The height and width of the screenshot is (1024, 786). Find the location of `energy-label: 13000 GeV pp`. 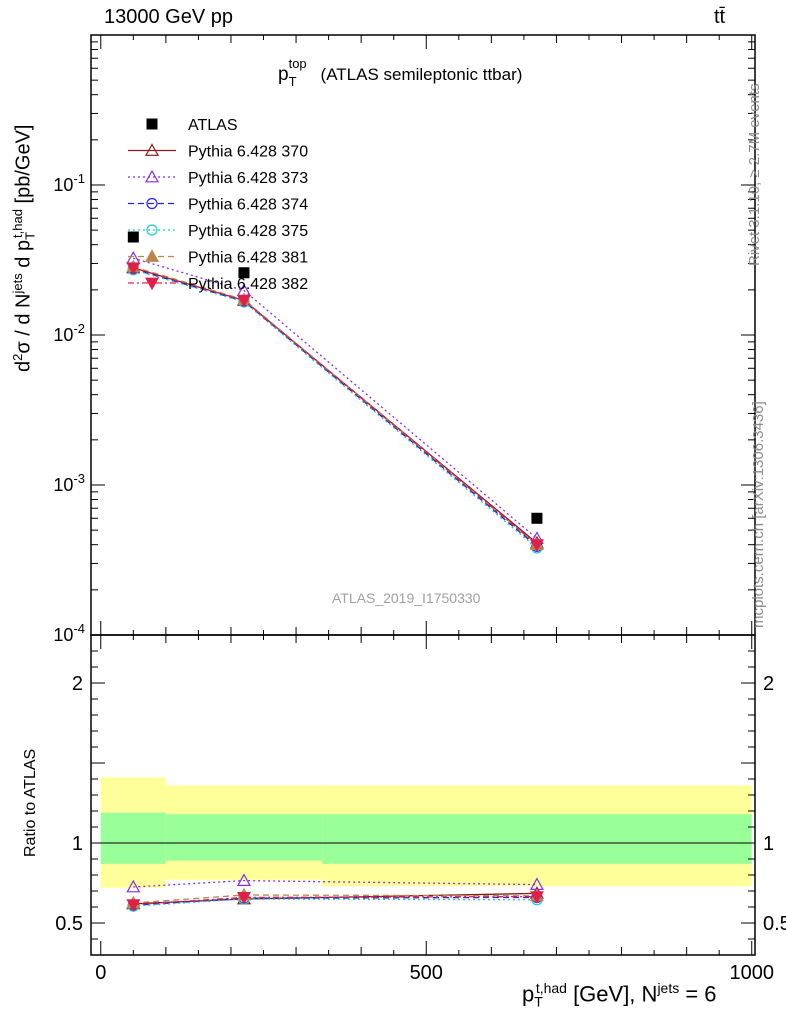

energy-label: 13000 GeV pp is located at coordinates (168, 17).